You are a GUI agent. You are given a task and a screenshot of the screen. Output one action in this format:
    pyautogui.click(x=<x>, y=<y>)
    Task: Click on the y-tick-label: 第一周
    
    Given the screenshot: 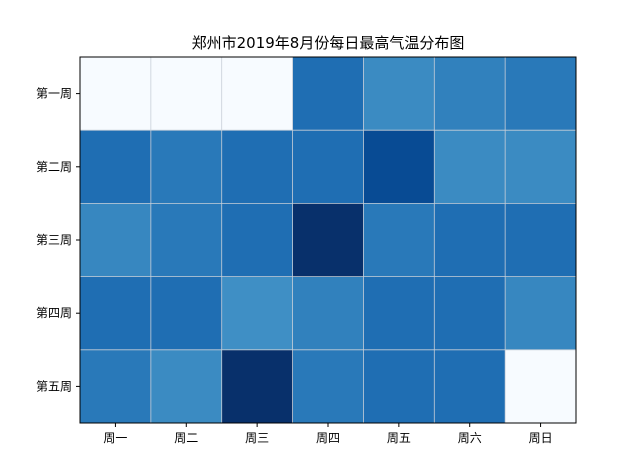 What is the action you would take?
    pyautogui.click(x=54, y=94)
    